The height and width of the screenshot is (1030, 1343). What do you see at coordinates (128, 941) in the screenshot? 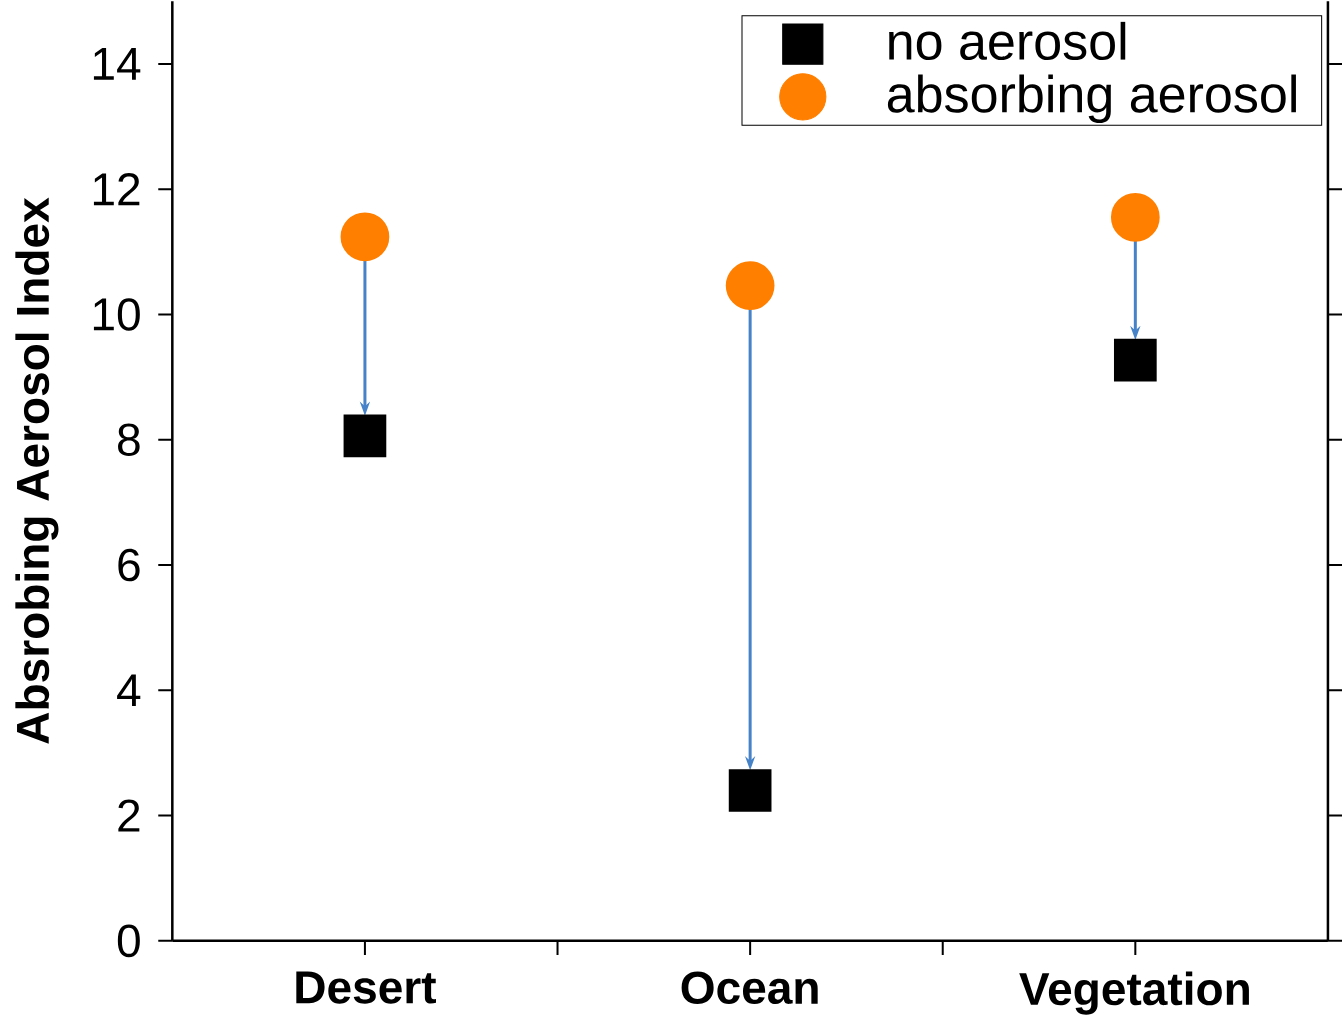
I see `y-tick-label: 0` at bounding box center [128, 941].